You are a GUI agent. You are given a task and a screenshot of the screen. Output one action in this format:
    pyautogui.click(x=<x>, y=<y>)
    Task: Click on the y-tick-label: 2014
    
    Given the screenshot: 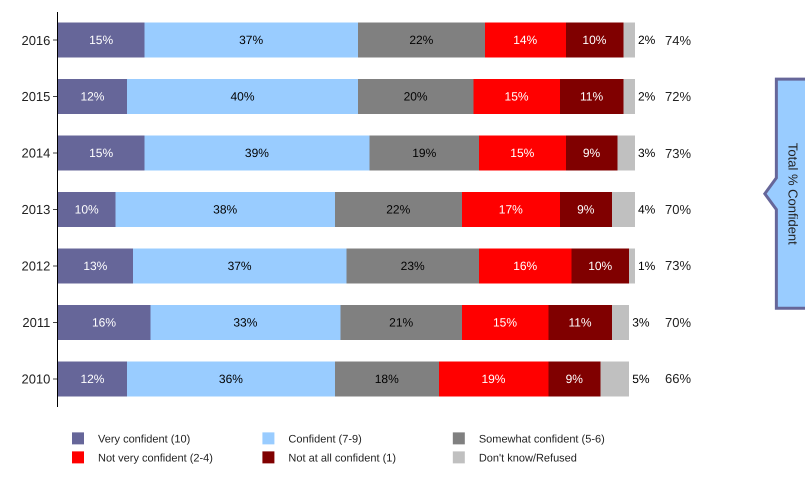 What is the action you would take?
    pyautogui.click(x=35, y=153)
    